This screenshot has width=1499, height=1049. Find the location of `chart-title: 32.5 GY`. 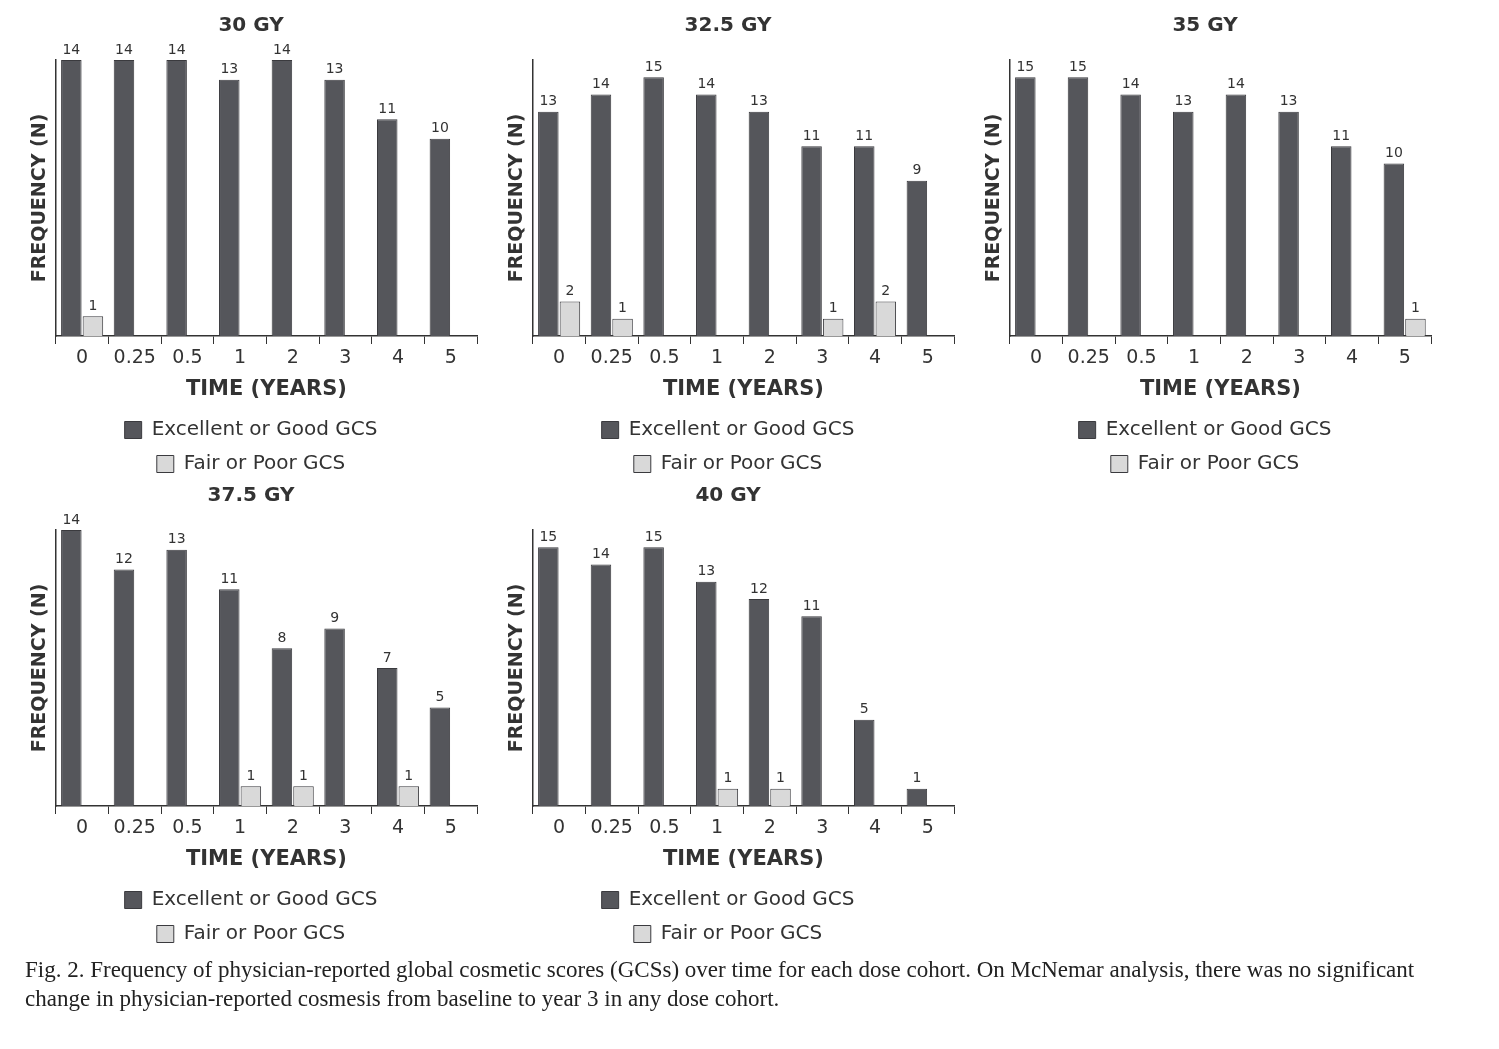

chart-title: 32.5 GY is located at coordinates (728, 24).